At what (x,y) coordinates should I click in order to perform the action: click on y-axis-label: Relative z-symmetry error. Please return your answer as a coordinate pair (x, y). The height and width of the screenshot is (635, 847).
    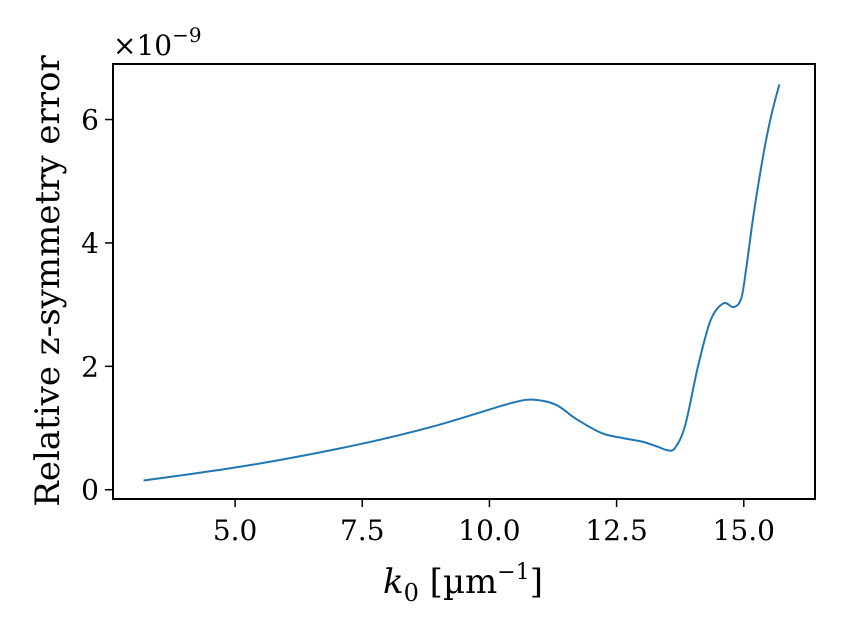
    Looking at the image, I should click on (48, 281).